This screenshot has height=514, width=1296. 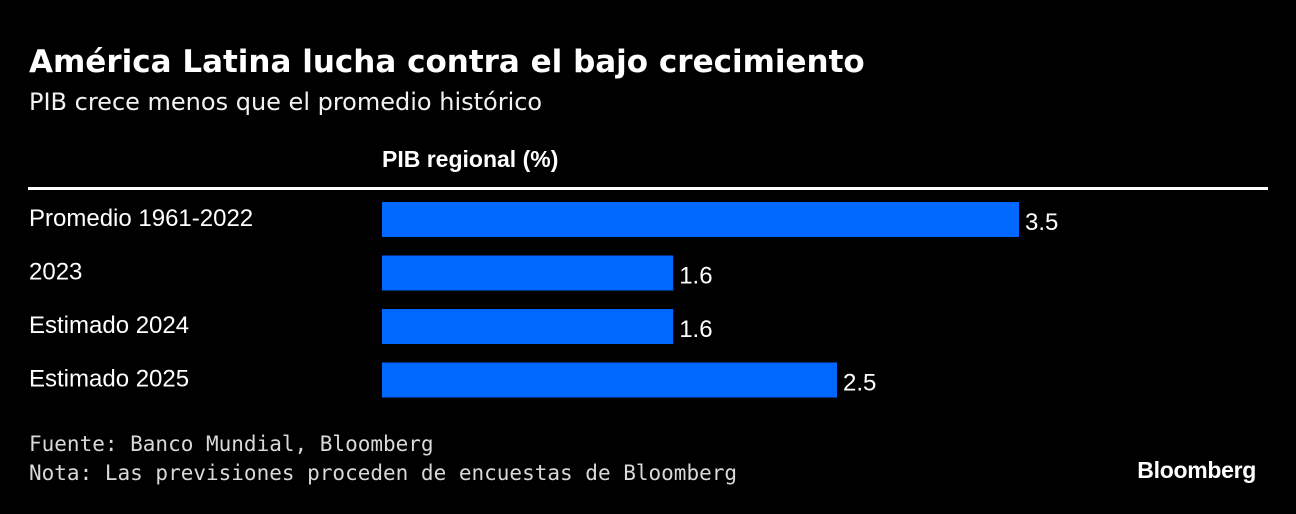 I want to click on category-label: 2023, so click(x=55, y=272).